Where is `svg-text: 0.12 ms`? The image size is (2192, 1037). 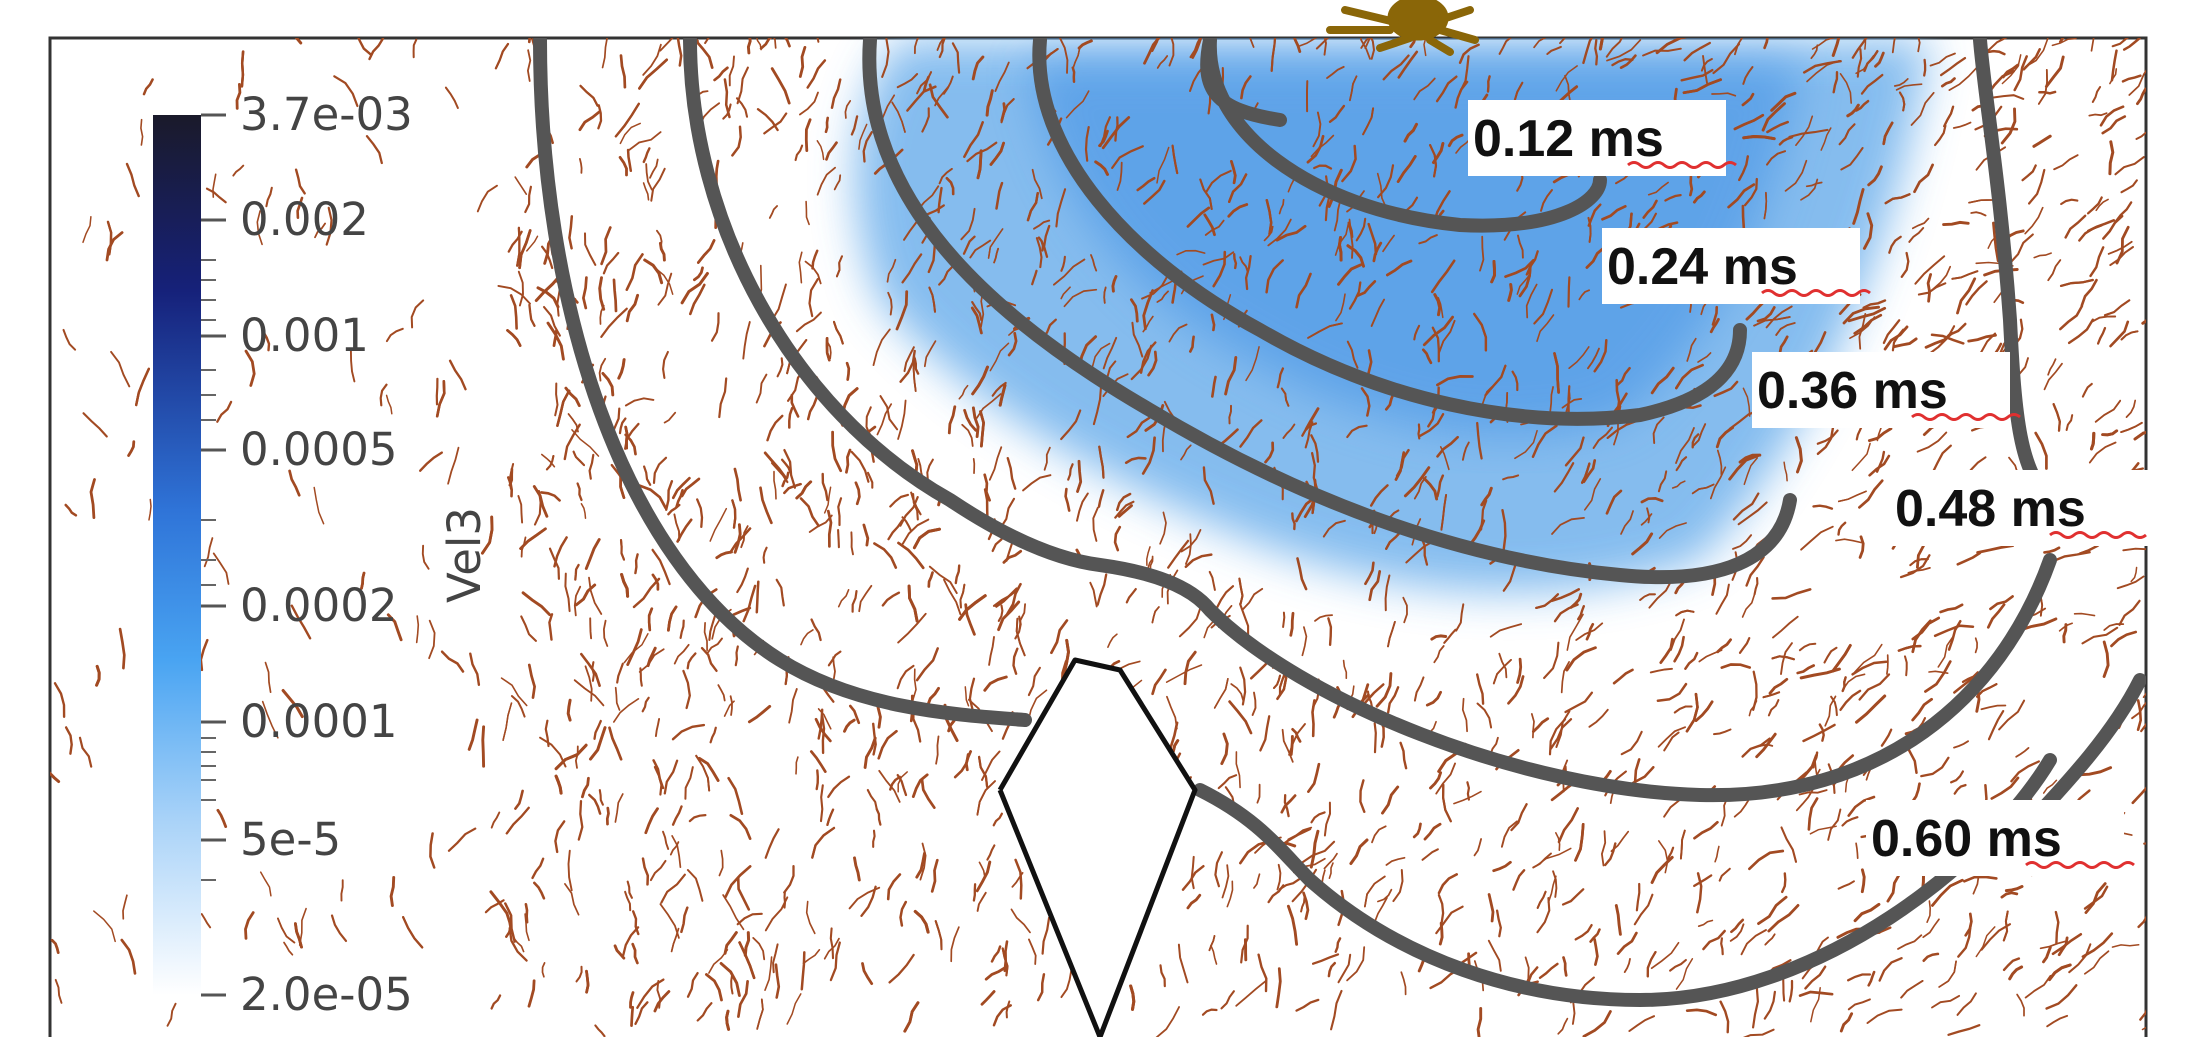
svg-text: 0.12 ms is located at coordinates (1568, 139).